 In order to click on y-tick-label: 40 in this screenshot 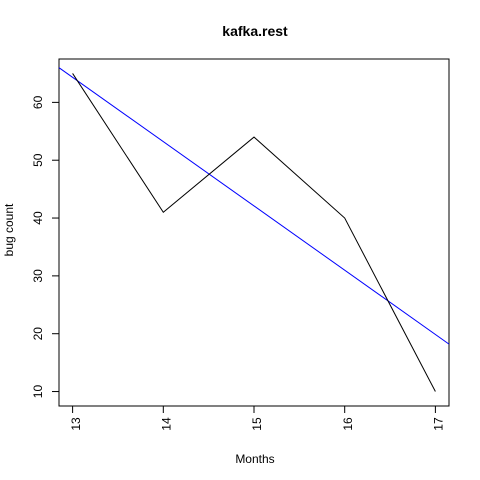, I will do `click(38, 218)`.